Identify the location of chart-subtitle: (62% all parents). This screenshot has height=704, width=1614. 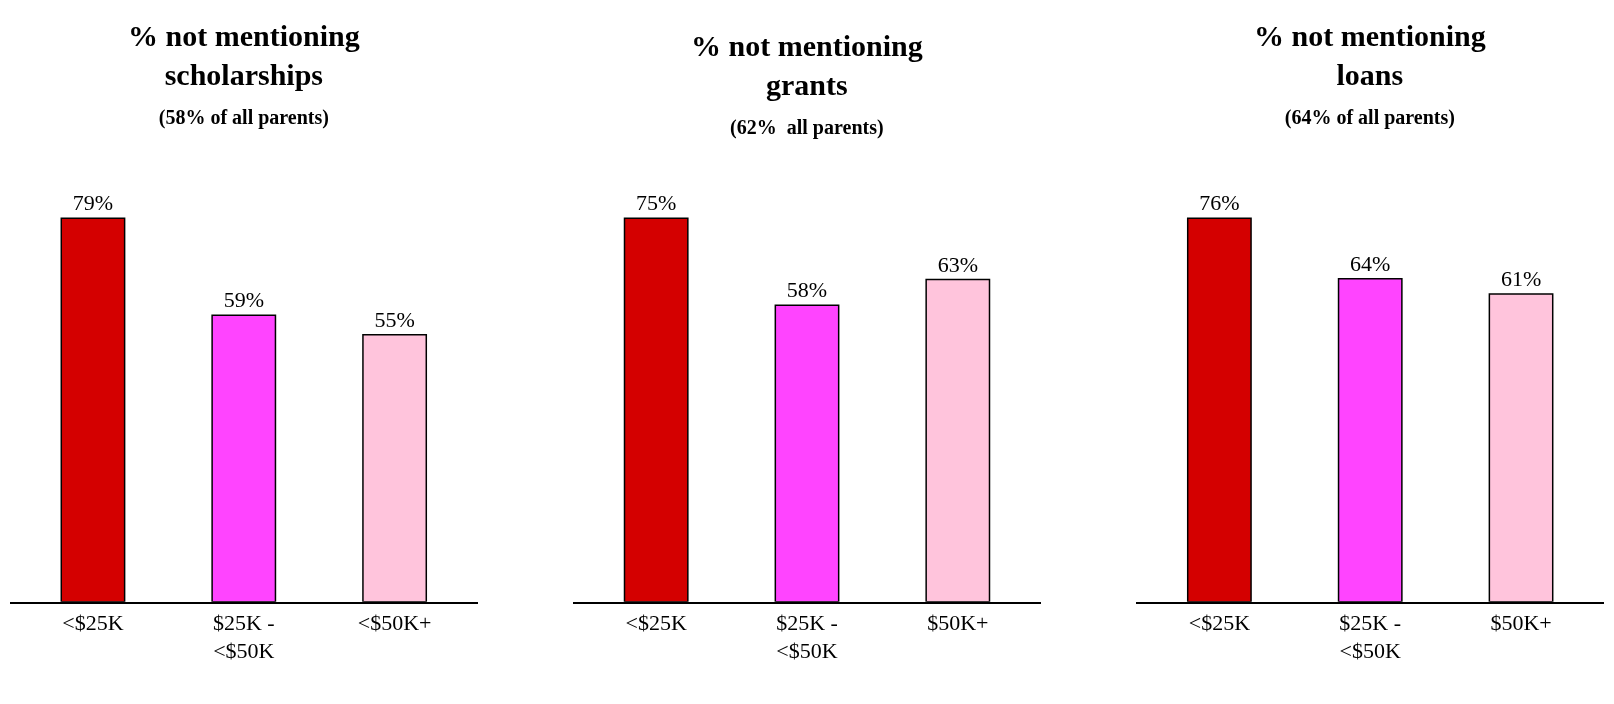
(807, 127).